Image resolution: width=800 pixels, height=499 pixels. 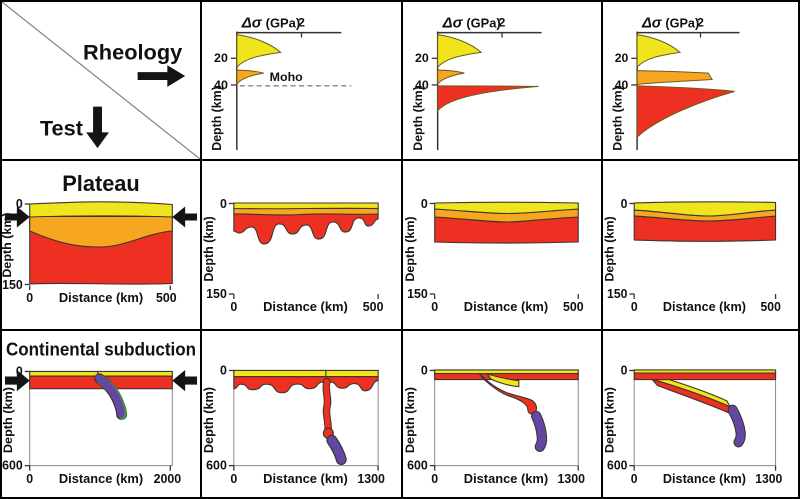 I want to click on corner-graphic: Rheology Test, so click(x=101, y=80).